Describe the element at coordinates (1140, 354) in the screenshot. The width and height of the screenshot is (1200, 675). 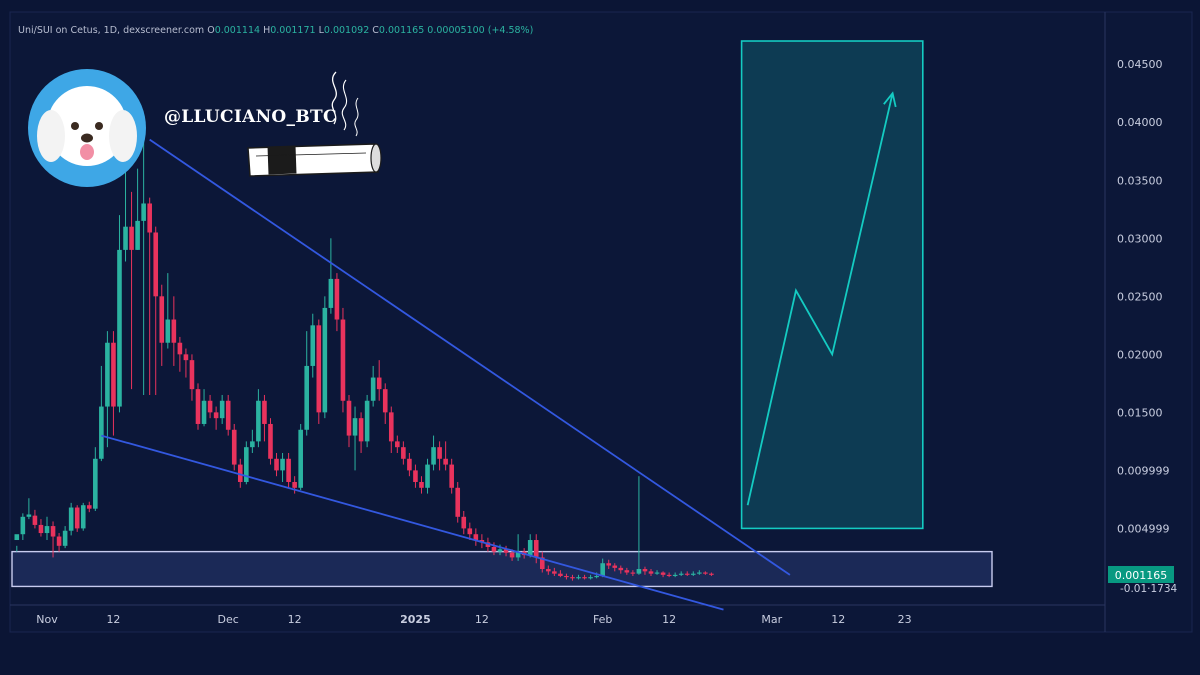
I see `y-tick-label: 0.02000` at that location.